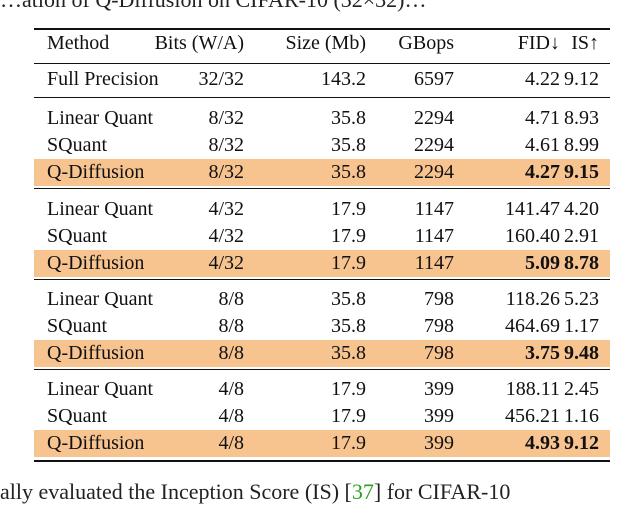 The height and width of the screenshot is (505, 640). Describe the element at coordinates (532, 236) in the screenshot. I see `cell-fid: 160.40` at that location.